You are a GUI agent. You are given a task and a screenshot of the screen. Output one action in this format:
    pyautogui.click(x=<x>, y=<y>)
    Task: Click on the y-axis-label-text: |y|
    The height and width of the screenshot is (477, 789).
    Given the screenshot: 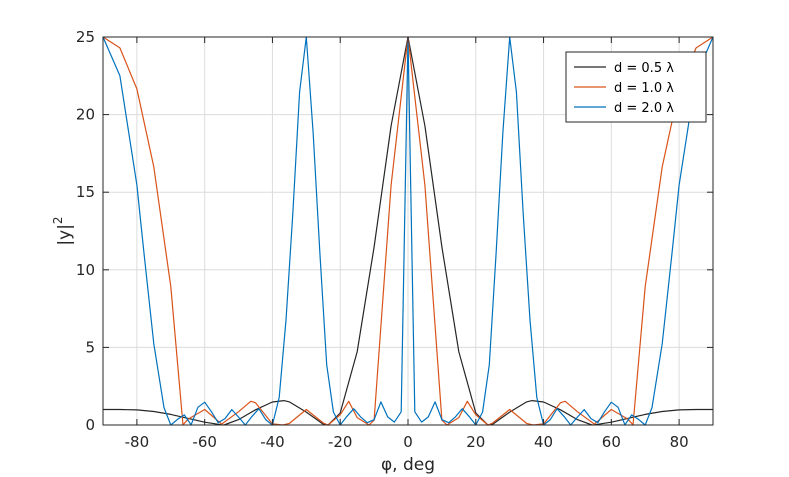 What is the action you would take?
    pyautogui.click(x=65, y=235)
    